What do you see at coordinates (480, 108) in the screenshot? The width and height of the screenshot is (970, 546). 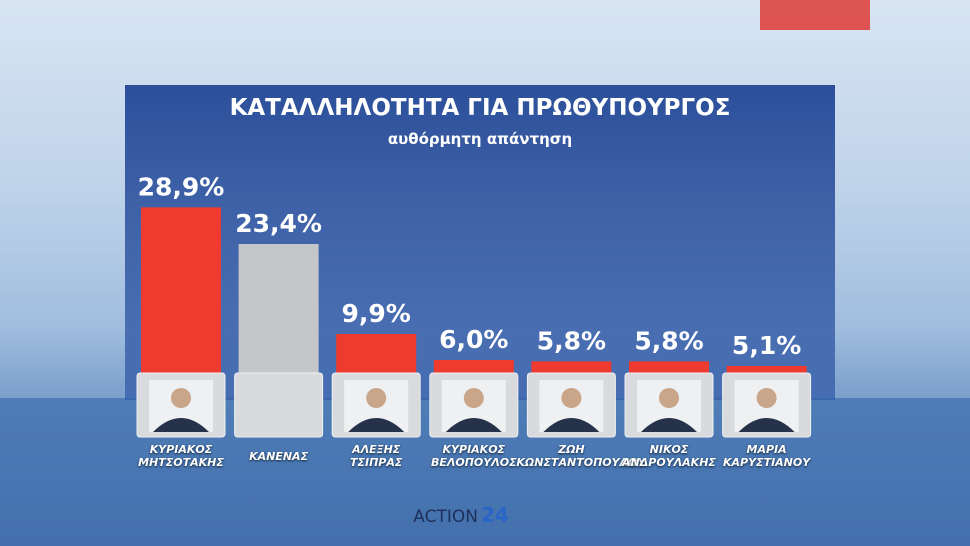 I see `title: ΚΑΤΑΛΛΗΛΟΤΗΤΑ ΓΙΑ ΠΡΩΘΥΠΟΥΡΓΟΣ` at bounding box center [480, 108].